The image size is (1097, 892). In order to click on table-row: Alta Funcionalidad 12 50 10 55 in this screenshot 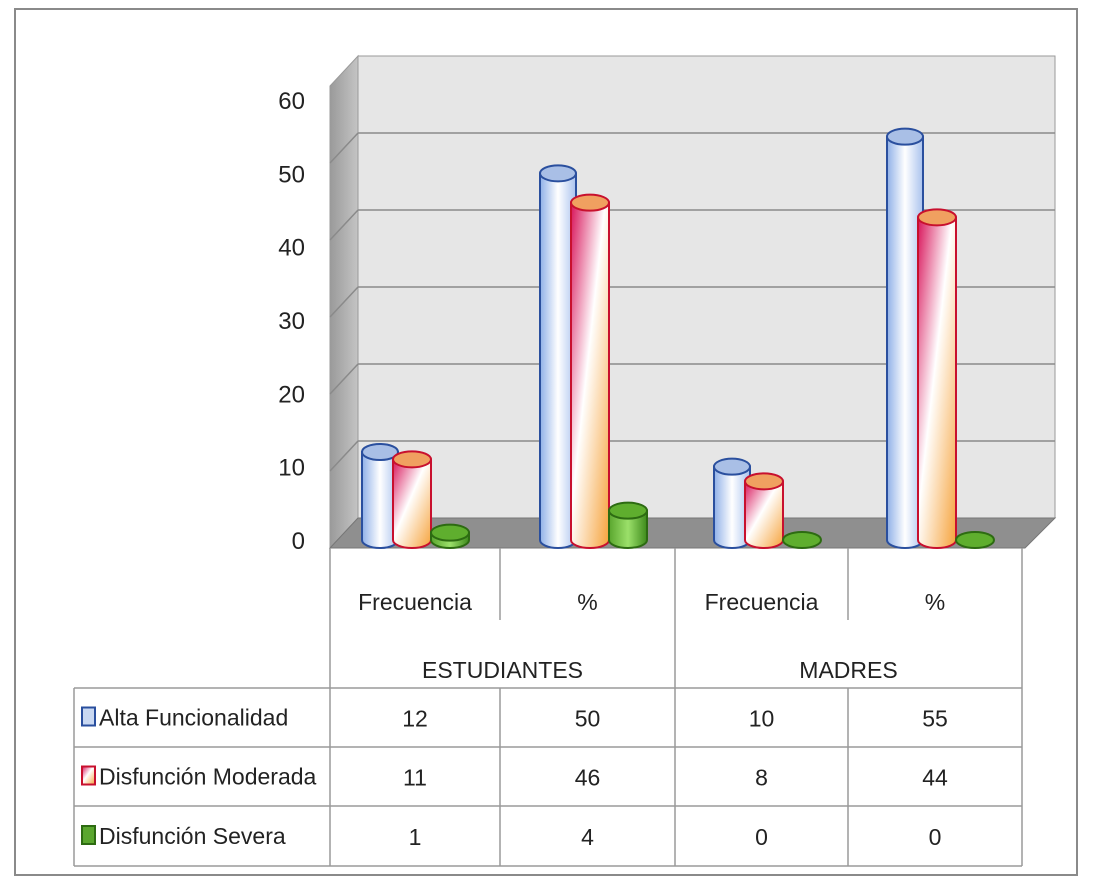, I will do `click(514, 718)`.